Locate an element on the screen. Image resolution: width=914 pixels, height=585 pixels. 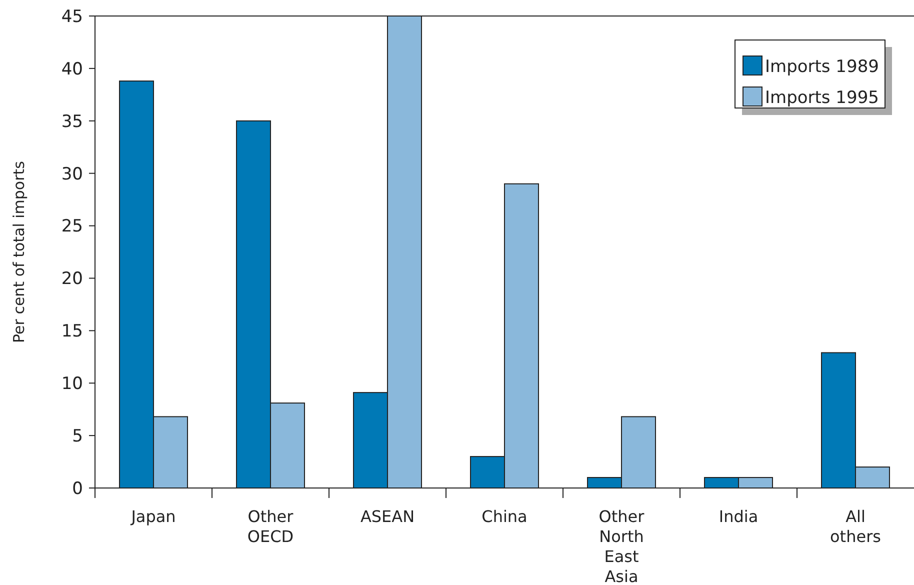
x-tick-label: ASEAN is located at coordinates (387, 516).